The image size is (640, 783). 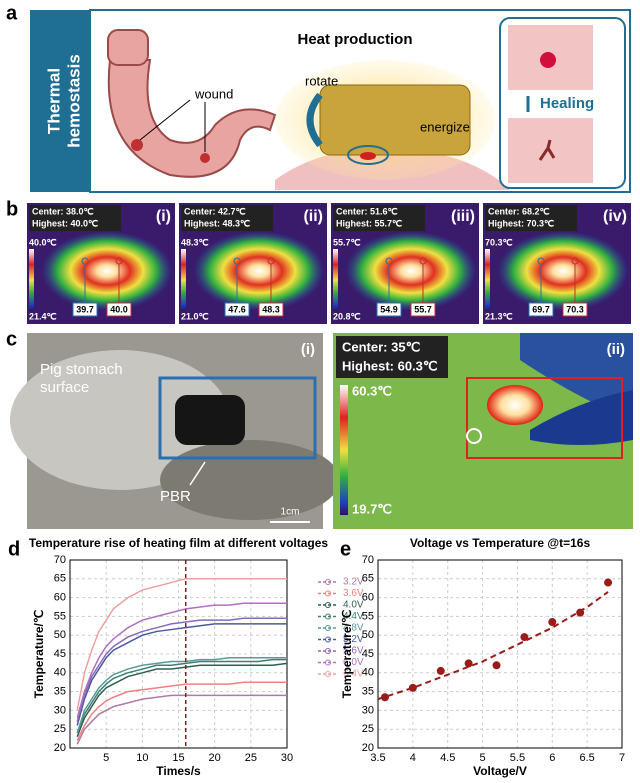 What do you see at coordinates (192, 118) in the screenshot?
I see `stomach` at bounding box center [192, 118].